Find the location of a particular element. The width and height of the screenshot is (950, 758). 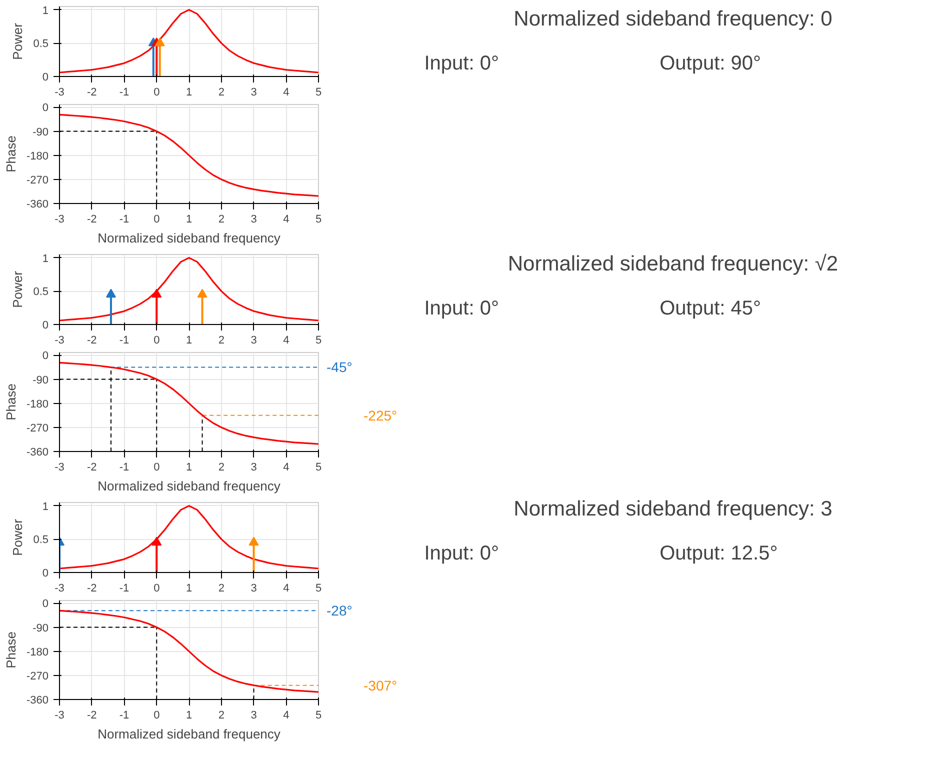

ref-line-label: -307° is located at coordinates (381, 685).